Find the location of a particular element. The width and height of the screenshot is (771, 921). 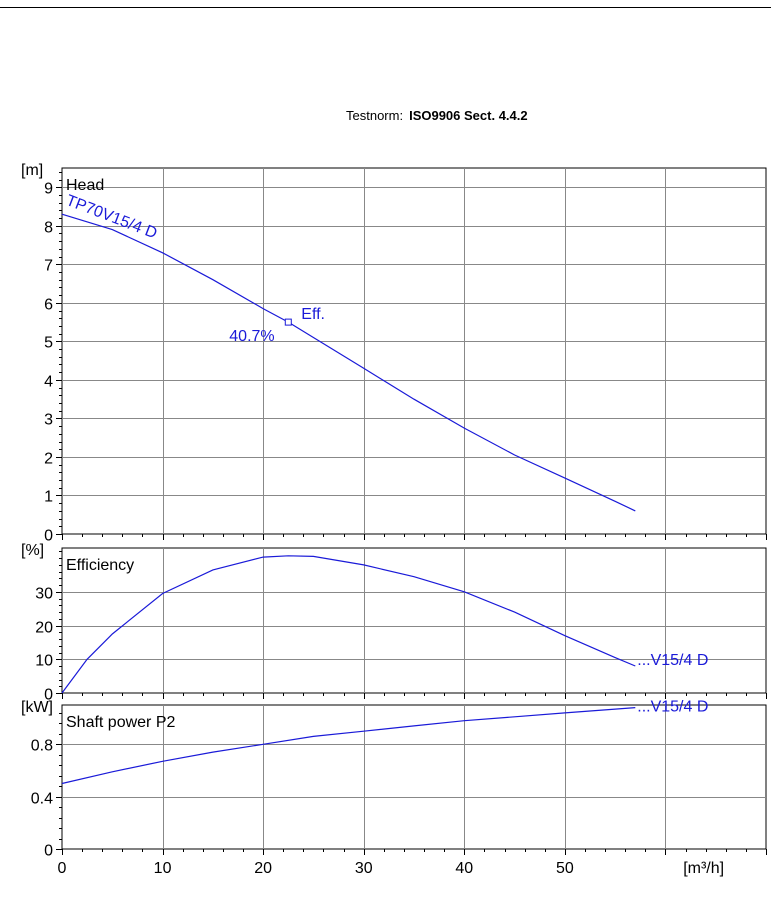

power-y-tick-label: 0.4 is located at coordinates (42, 799).